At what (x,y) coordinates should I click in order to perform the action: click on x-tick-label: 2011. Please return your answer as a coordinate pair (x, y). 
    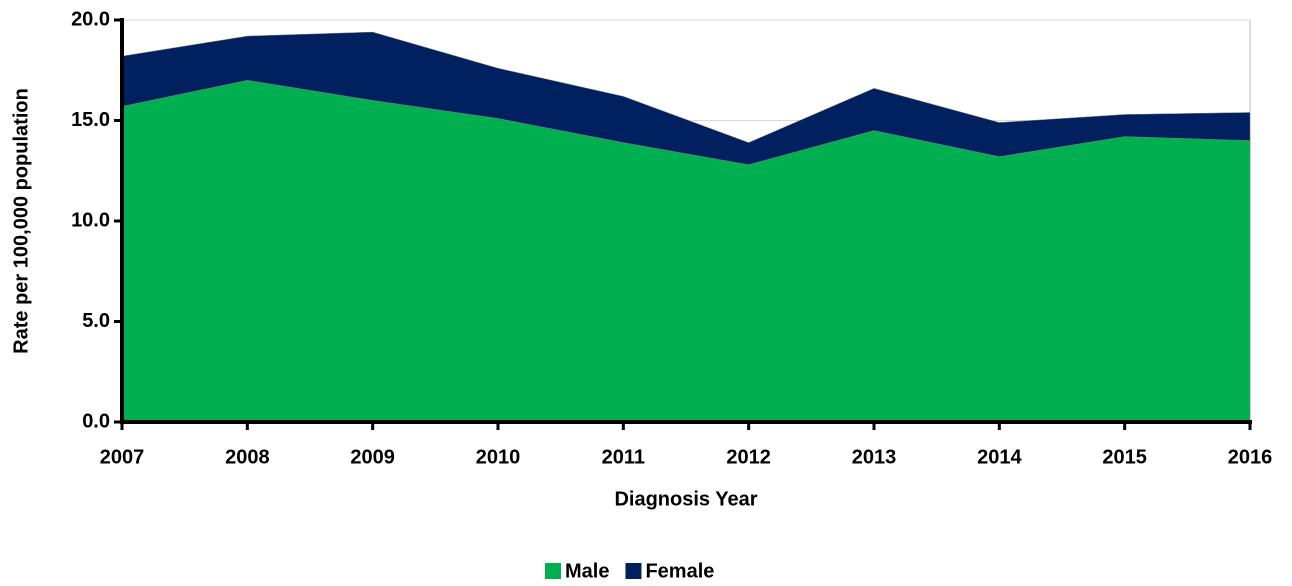
    Looking at the image, I should click on (623, 457).